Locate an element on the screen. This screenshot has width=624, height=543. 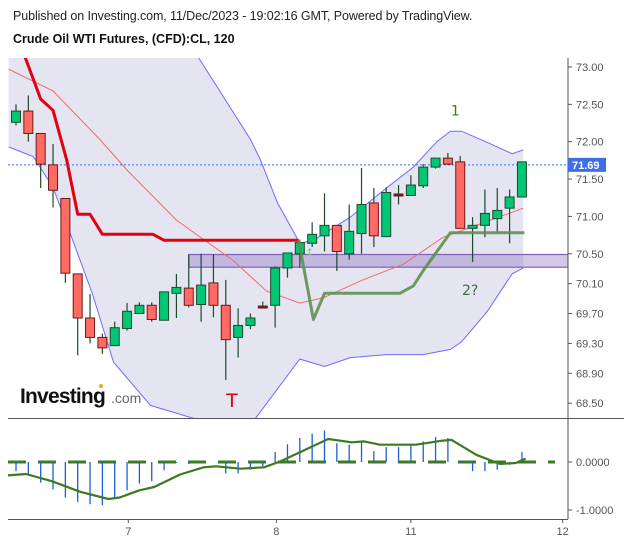
signal-line is located at coordinates (267, 469).